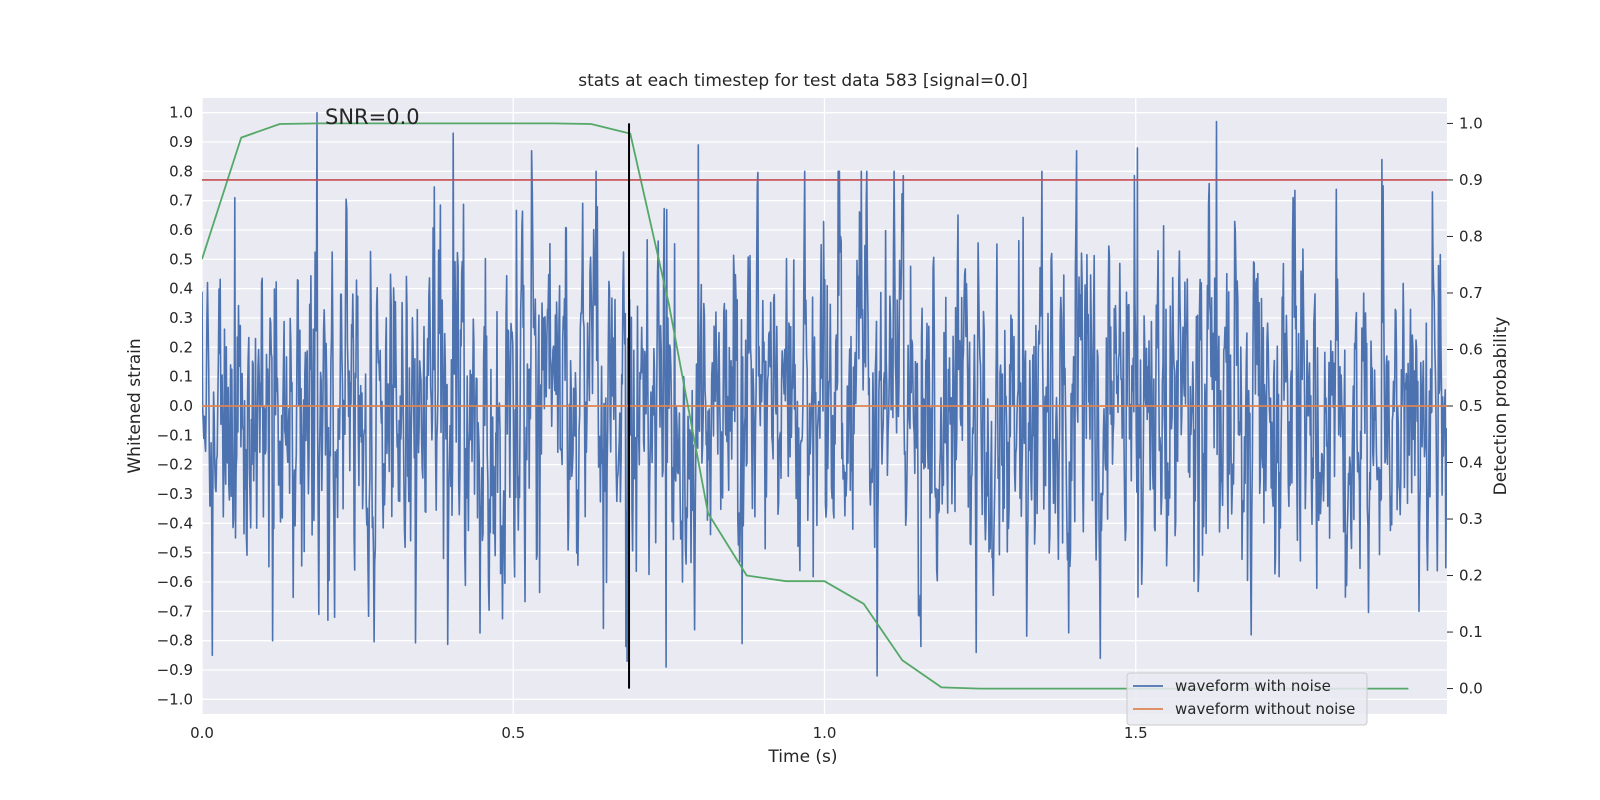 The image size is (1600, 800). Describe the element at coordinates (181, 347) in the screenshot. I see `y-tick-label: 0.2` at that location.